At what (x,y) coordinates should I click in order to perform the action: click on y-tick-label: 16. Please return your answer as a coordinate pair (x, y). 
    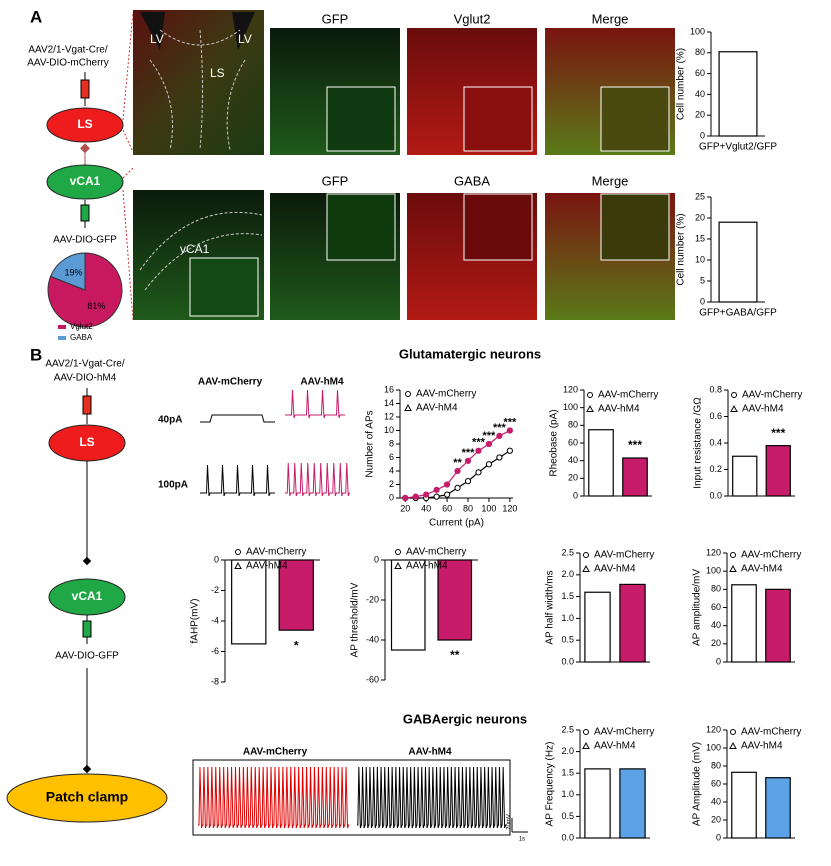
    Looking at the image, I should click on (389, 389).